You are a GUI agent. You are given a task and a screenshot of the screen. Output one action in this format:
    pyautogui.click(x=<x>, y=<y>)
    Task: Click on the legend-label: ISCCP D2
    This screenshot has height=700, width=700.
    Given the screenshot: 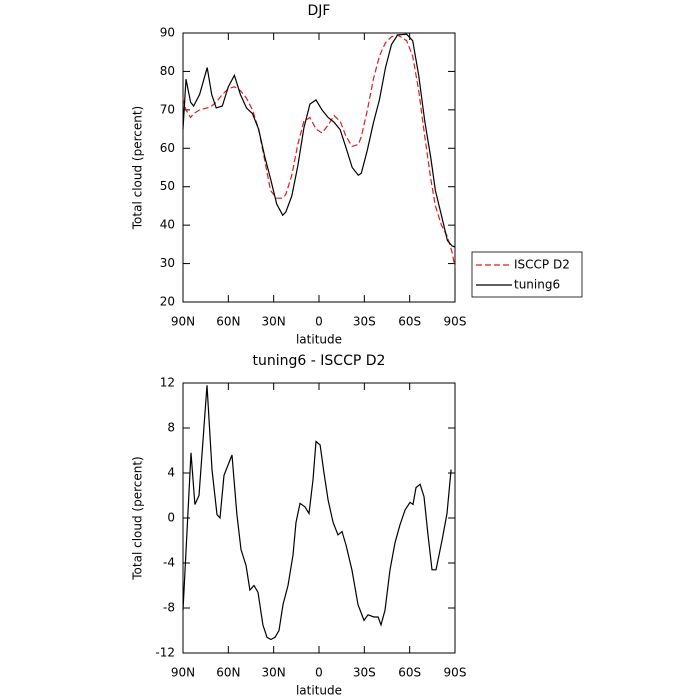 What is the action you would take?
    pyautogui.click(x=542, y=265)
    